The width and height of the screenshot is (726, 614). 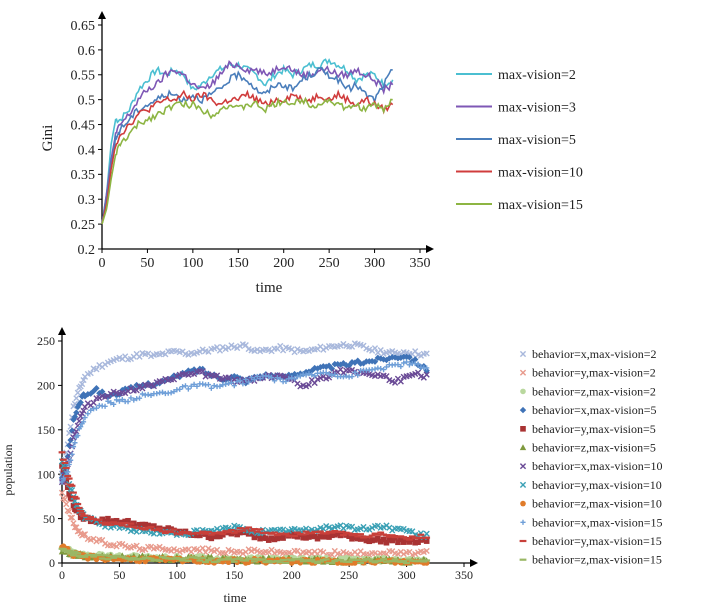 I want to click on y-tick-label: 0.35, so click(x=83, y=175).